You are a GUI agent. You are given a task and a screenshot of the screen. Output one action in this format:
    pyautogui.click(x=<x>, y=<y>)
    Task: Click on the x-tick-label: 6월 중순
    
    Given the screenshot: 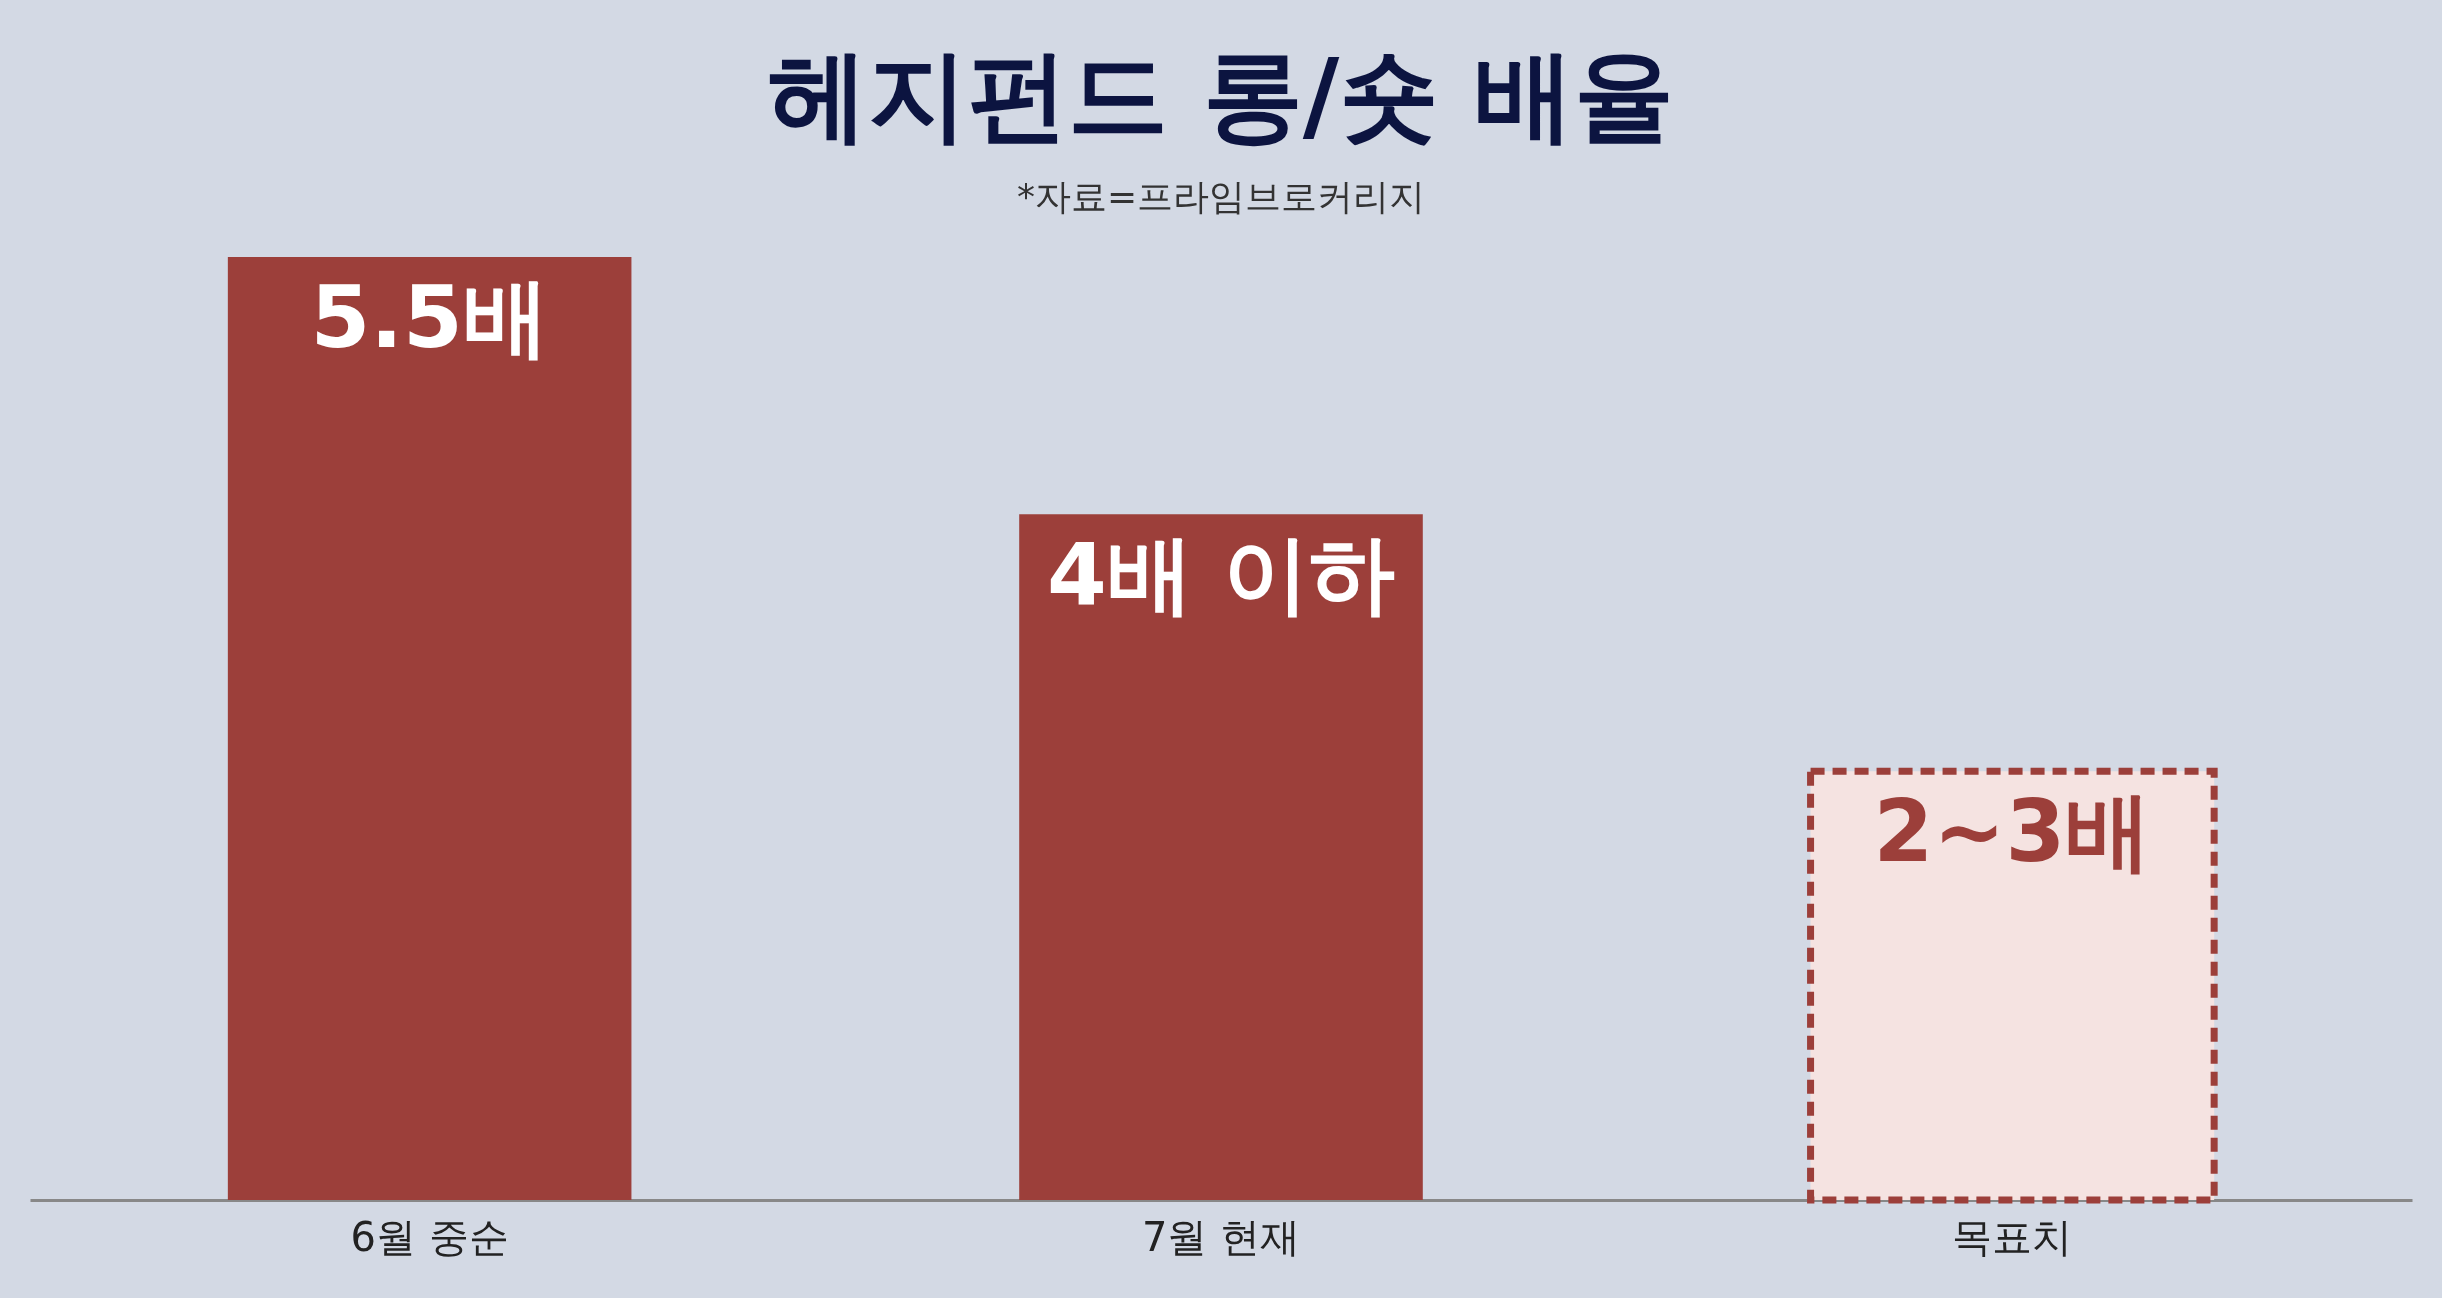 What is the action you would take?
    pyautogui.click(x=429, y=1236)
    